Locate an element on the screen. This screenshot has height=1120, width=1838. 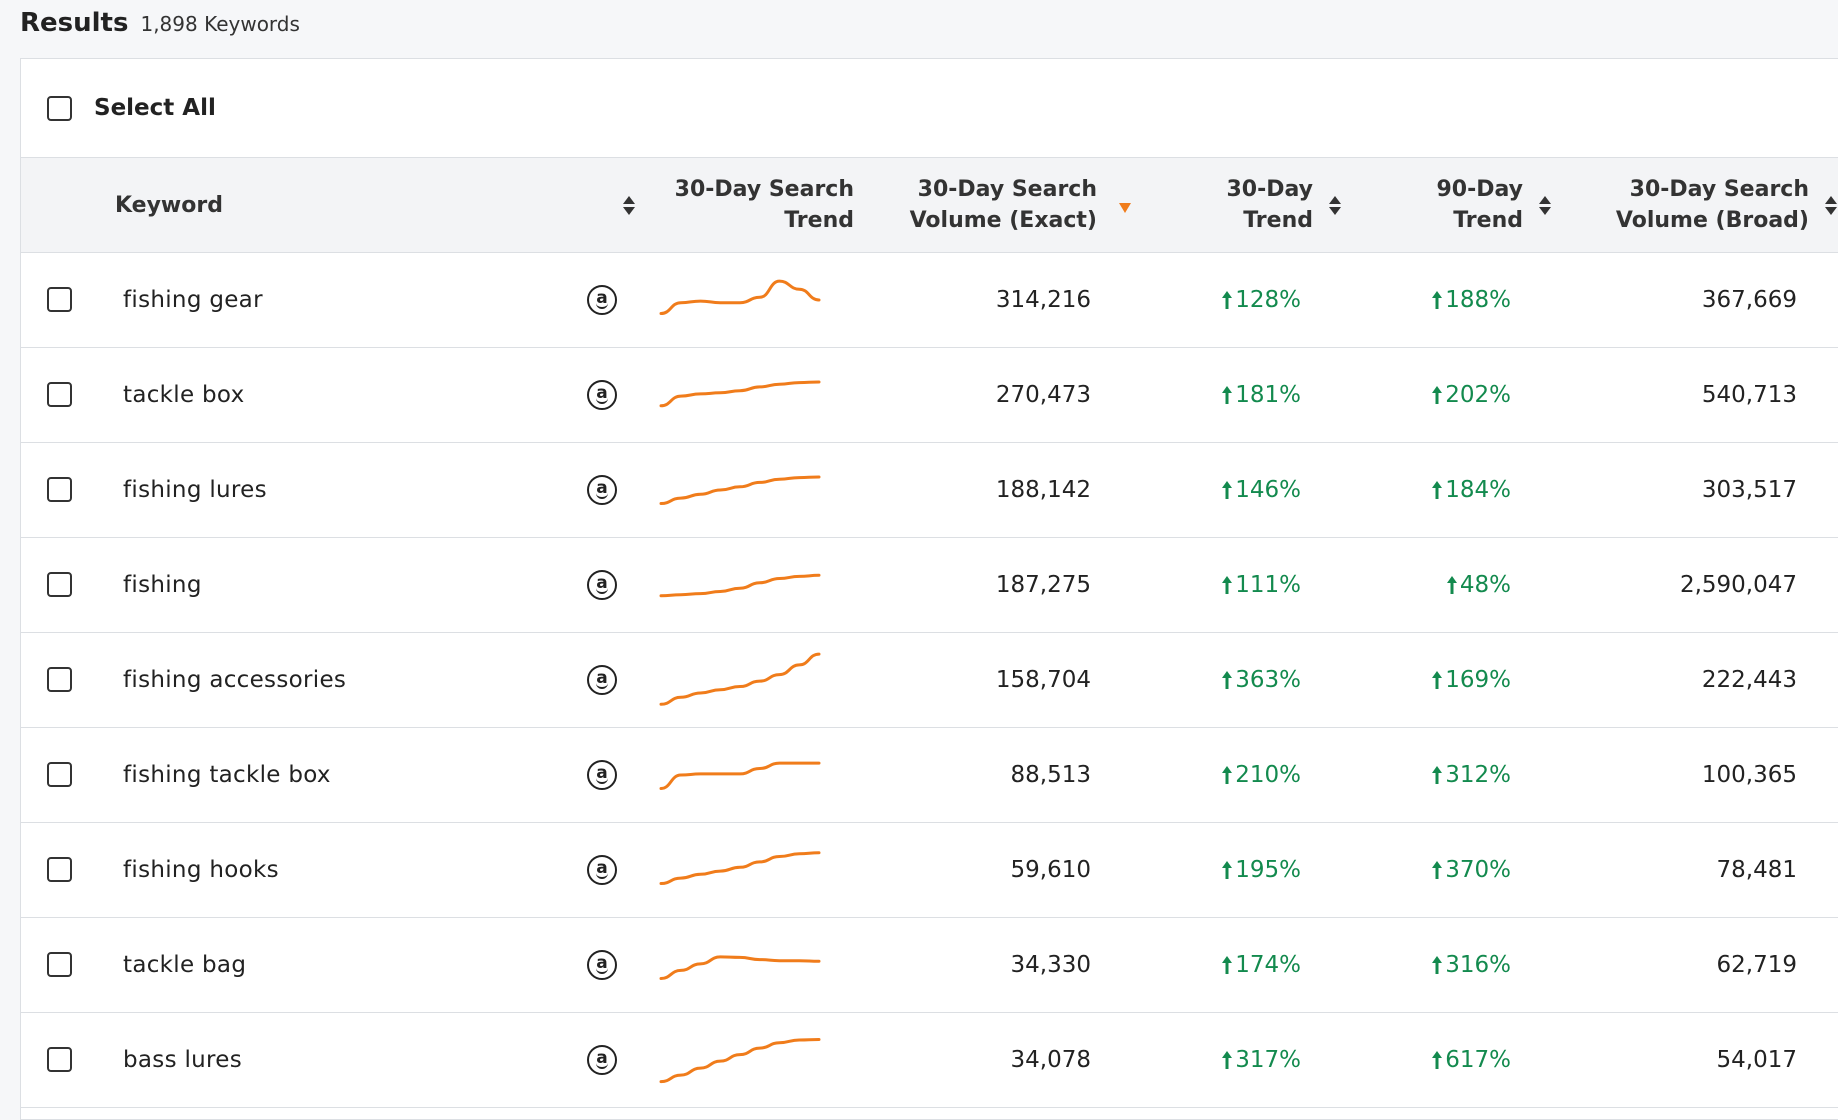
table-row: fishing a 187,275 111% 48% 2,590,047 is located at coordinates (929, 585).